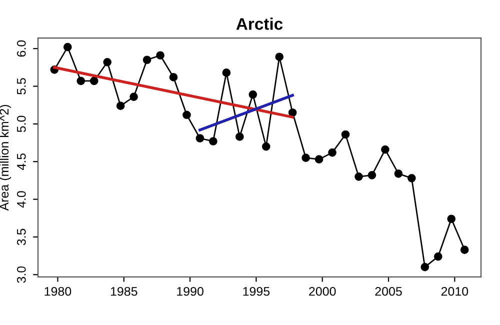 Image resolution: width=500 pixels, height=325 pixels. What do you see at coordinates (21, 86) in the screenshot?
I see `y-tick-label: 5.5` at bounding box center [21, 86].